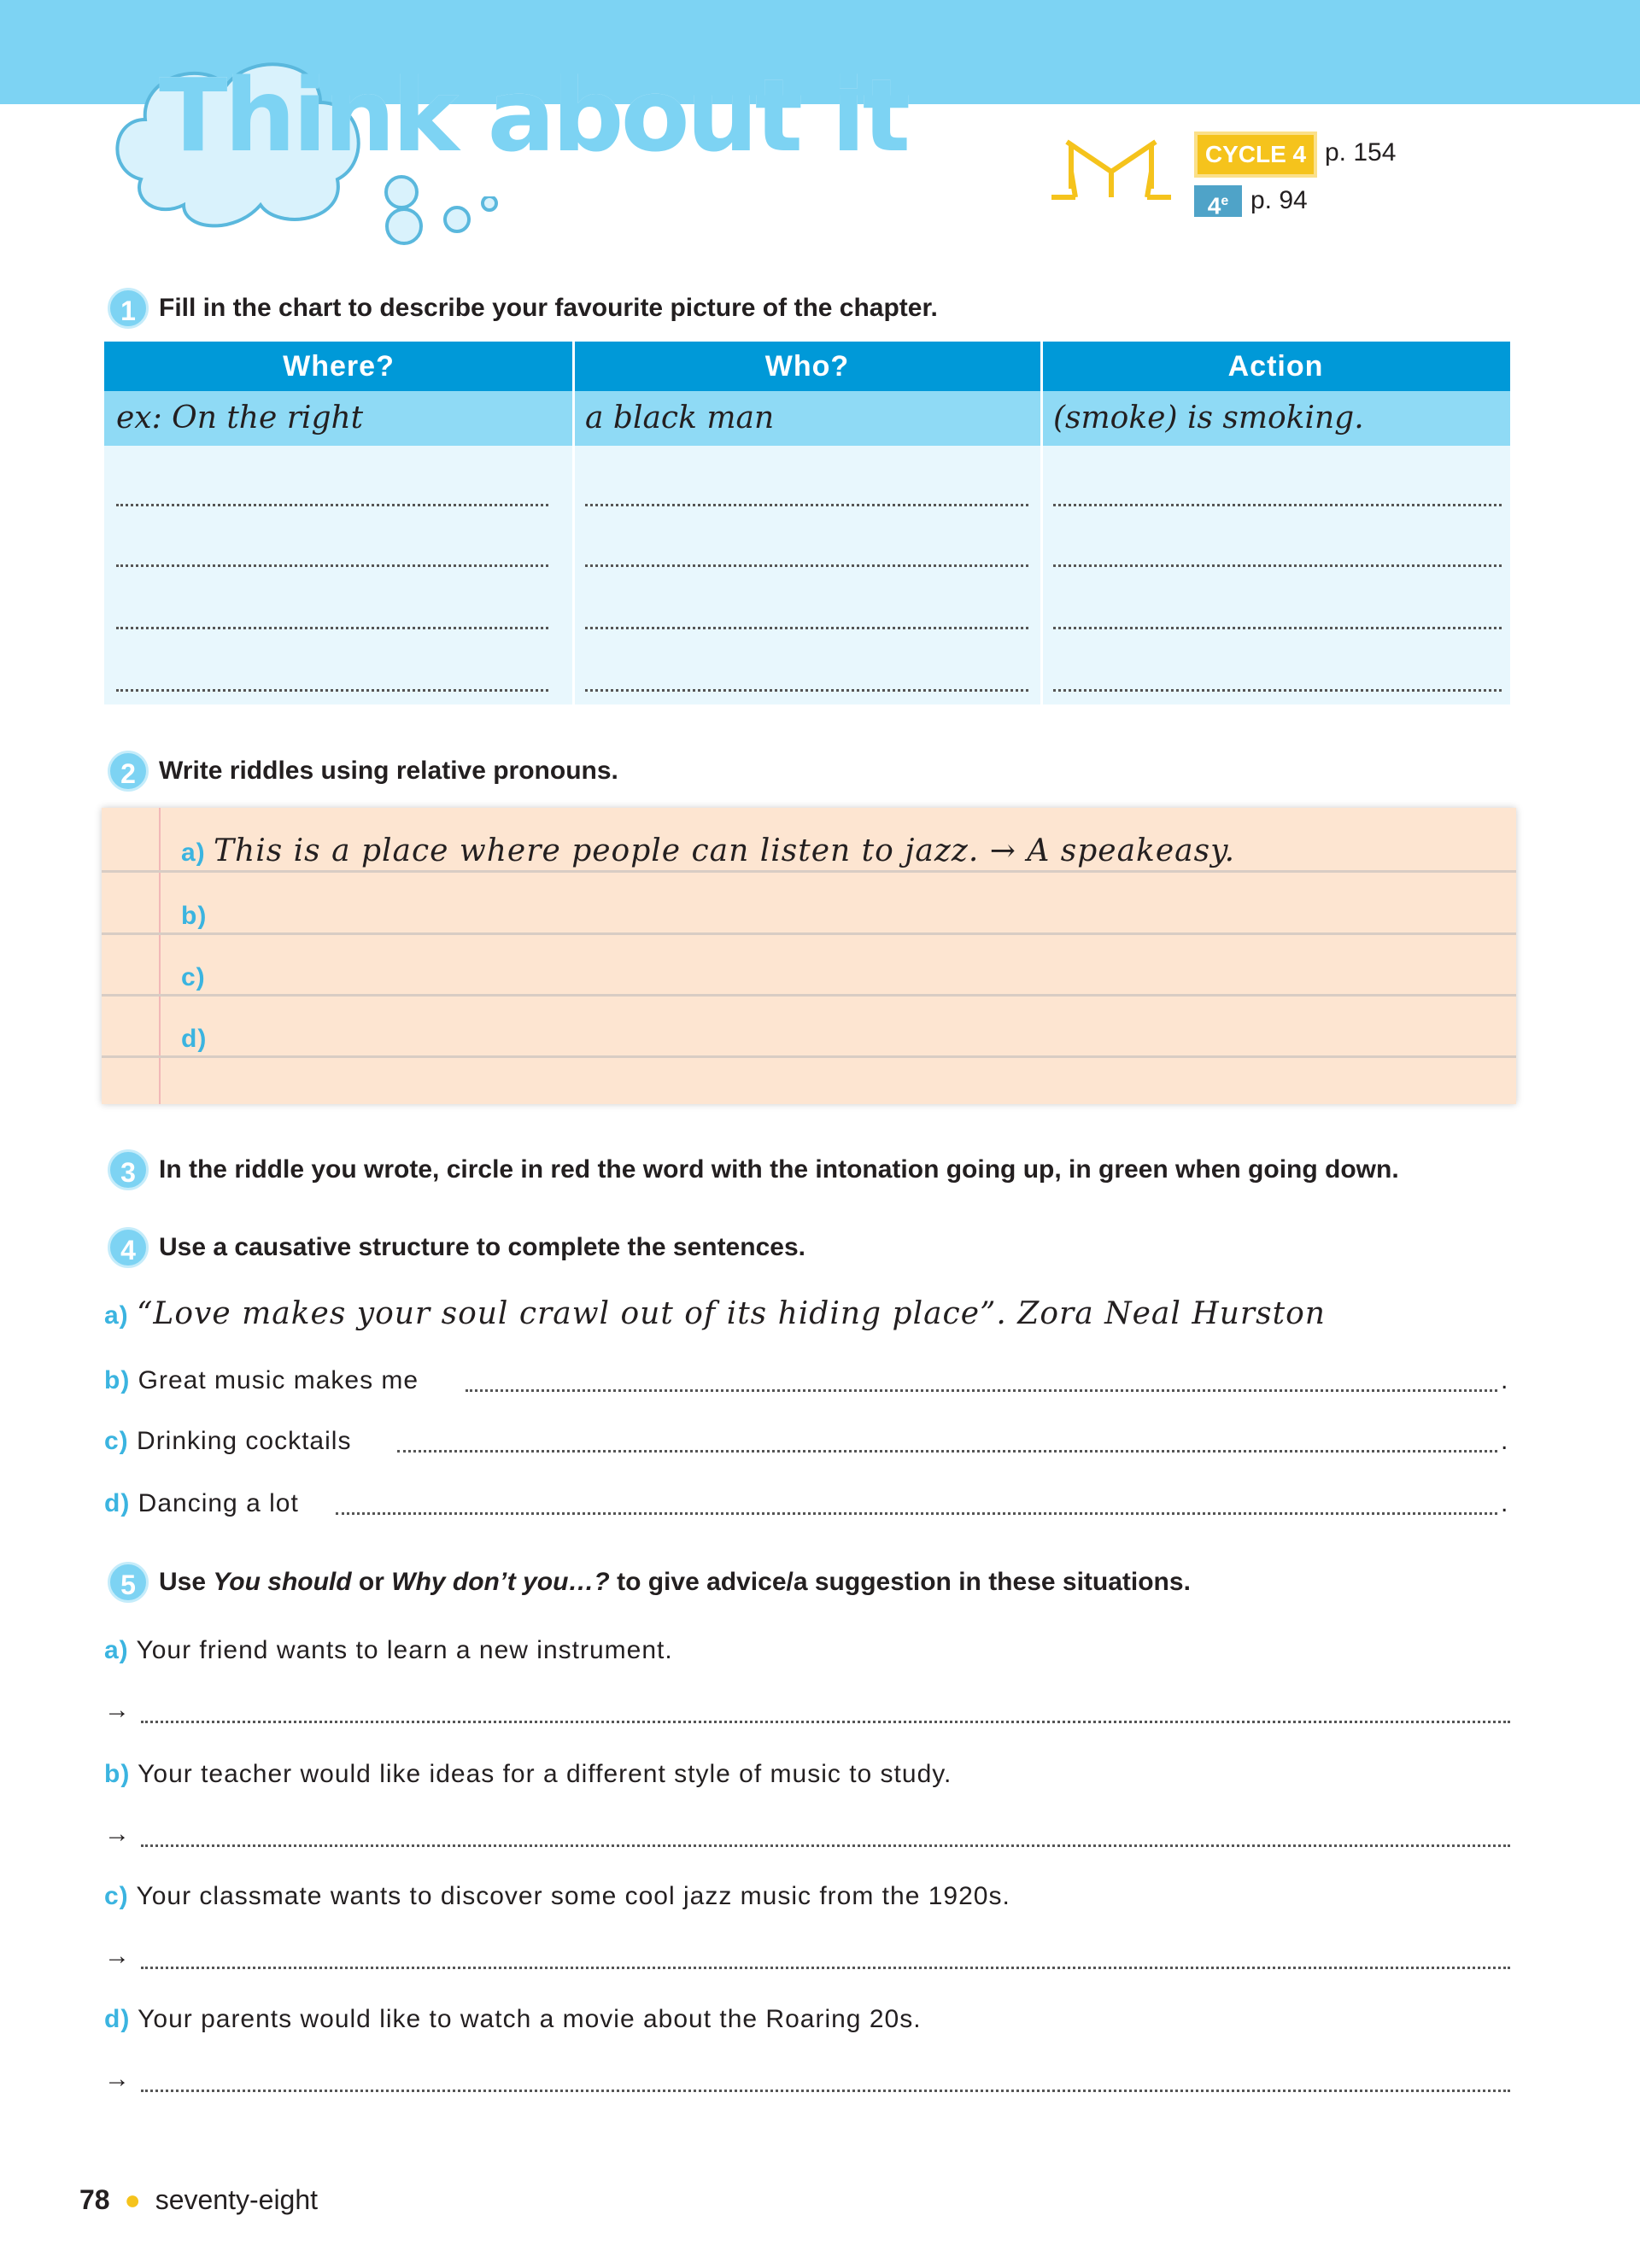 This screenshot has height=2268, width=1640. Describe the element at coordinates (1218, 202) in the screenshot. I see `grade-badge: 4e` at that location.